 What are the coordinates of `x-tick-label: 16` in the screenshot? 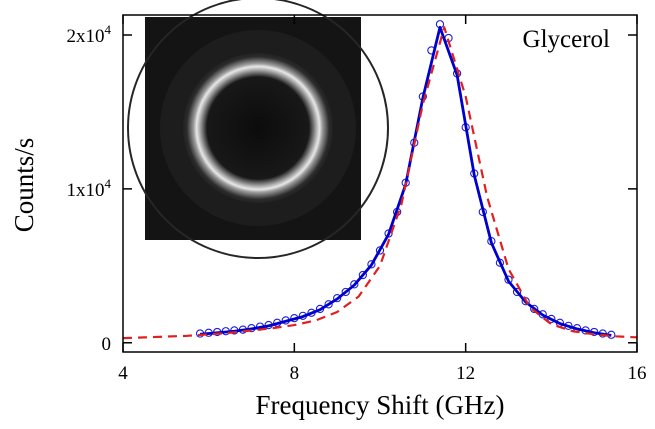 It's located at (637, 373).